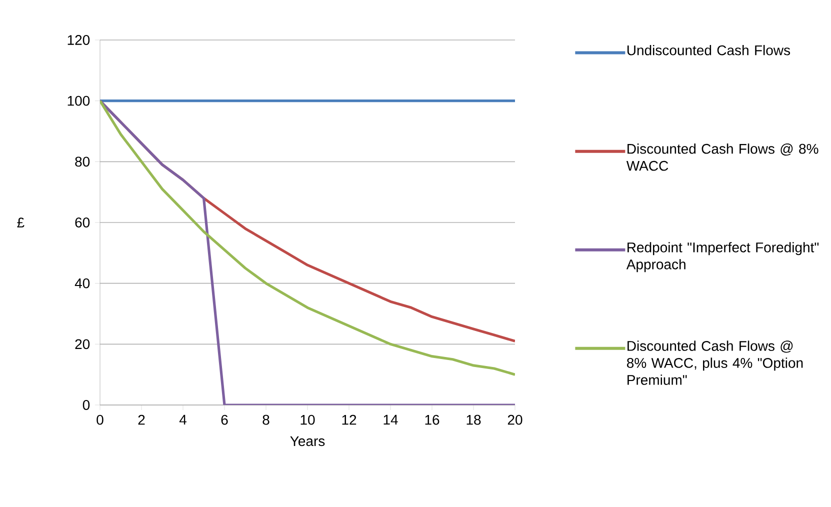 The width and height of the screenshot is (831, 507). I want to click on legend-label: Discounted Cash Flows @ 8% WACC, plus 4% "Option Premium", so click(714, 362).